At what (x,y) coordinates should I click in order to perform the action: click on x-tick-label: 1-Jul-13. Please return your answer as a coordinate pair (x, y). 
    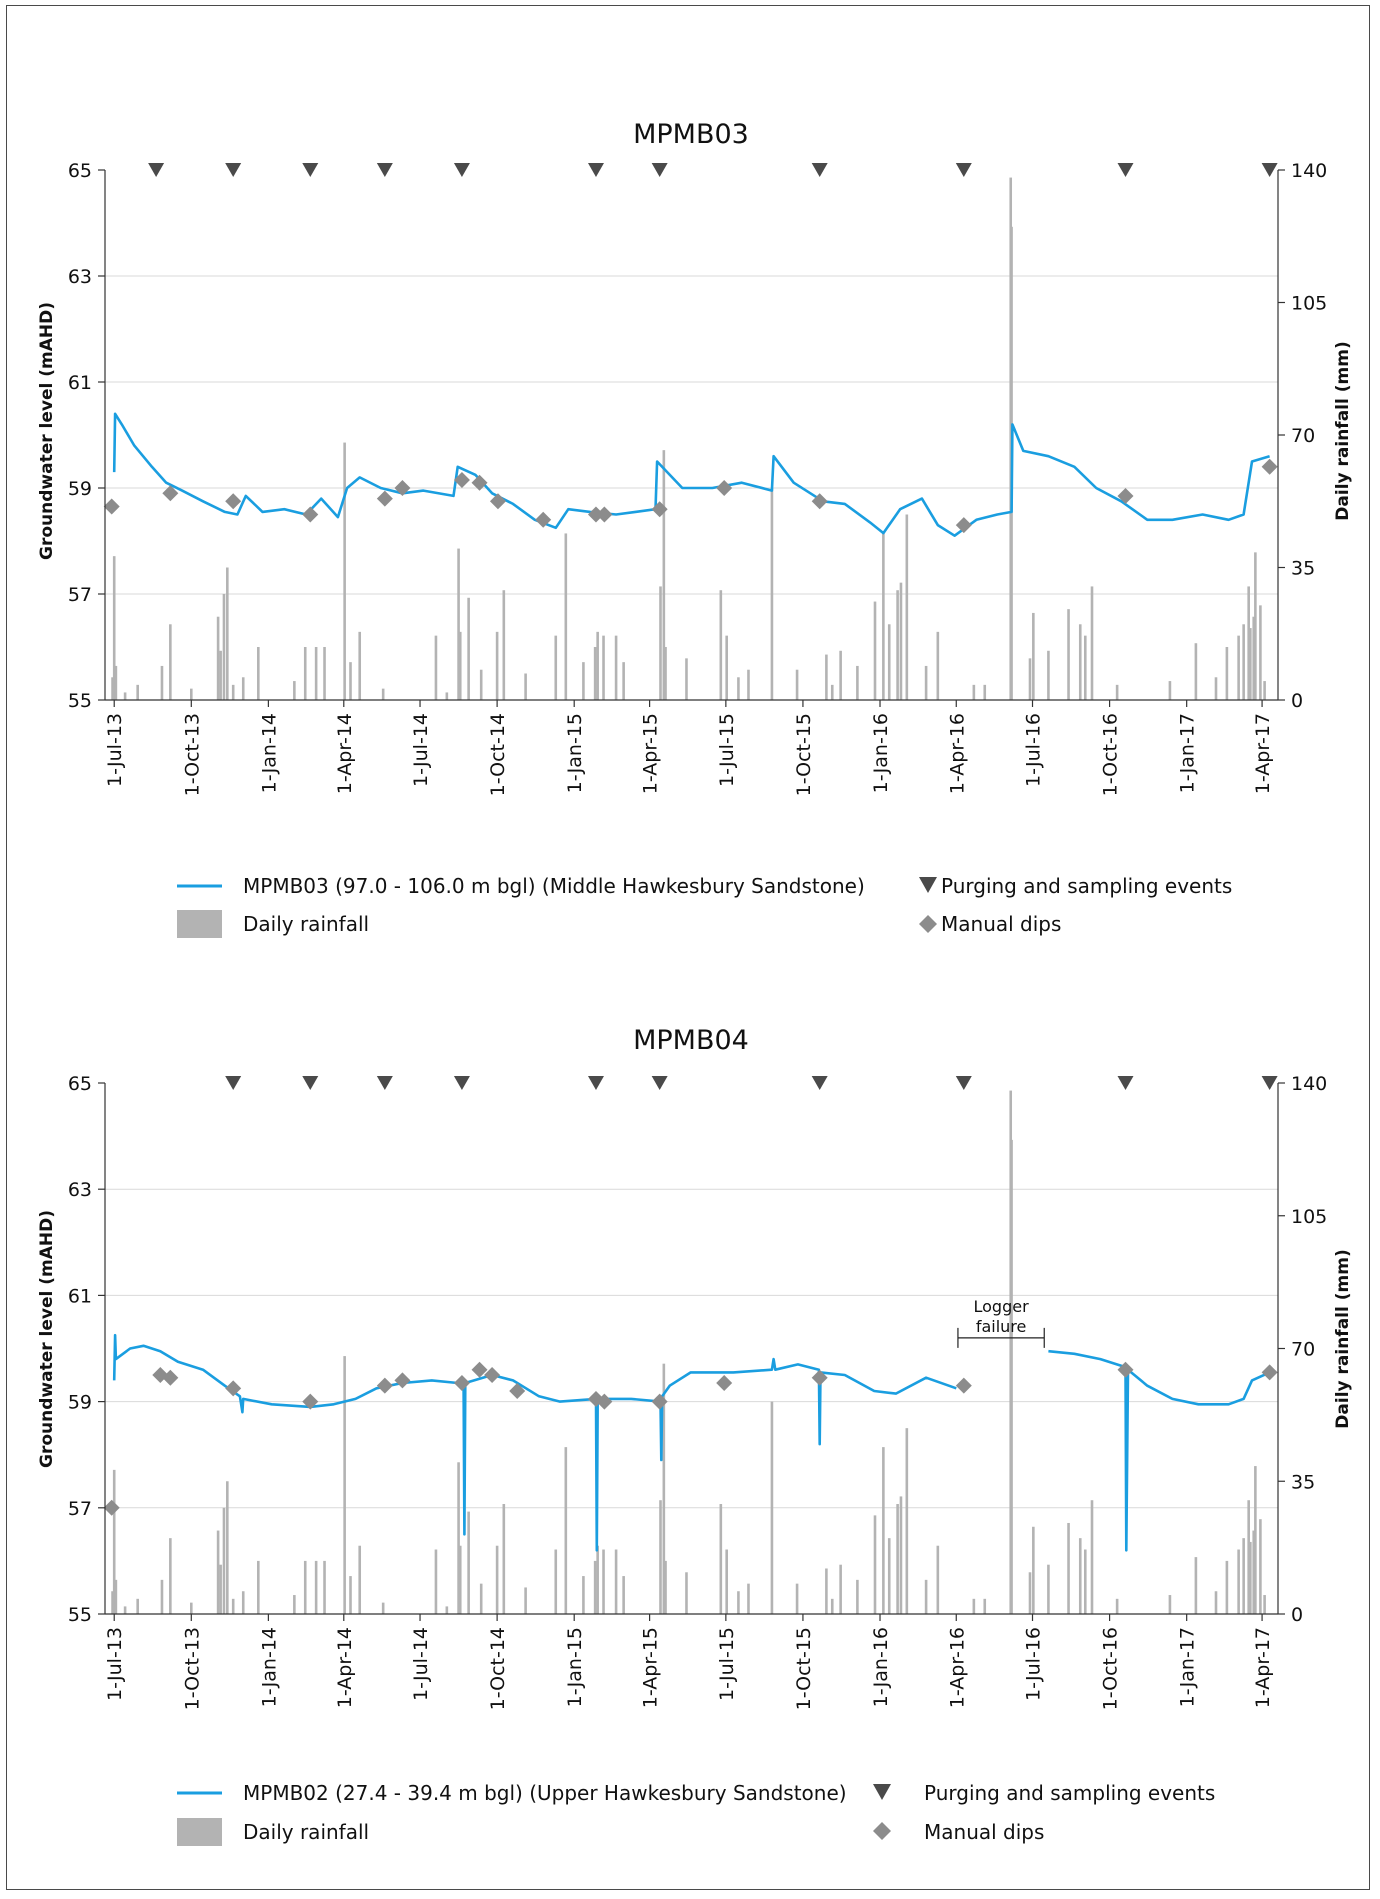
    Looking at the image, I should click on (115, 1664).